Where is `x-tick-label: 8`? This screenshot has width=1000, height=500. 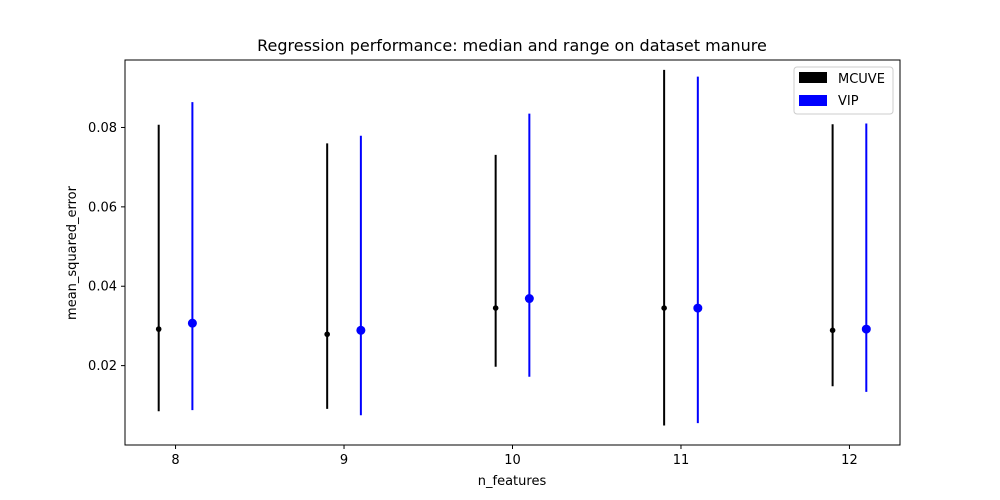 x-tick-label: 8 is located at coordinates (175, 460).